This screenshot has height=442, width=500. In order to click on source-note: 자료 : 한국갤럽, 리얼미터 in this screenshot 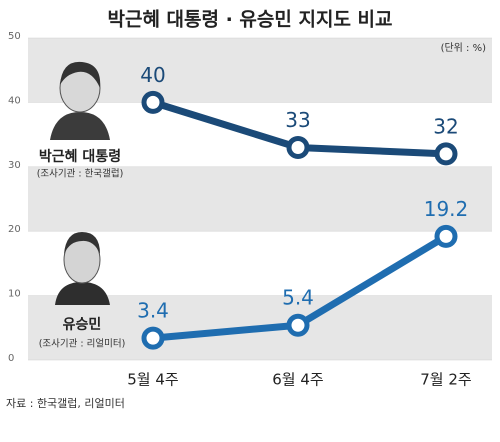, I will do `click(65, 403)`.